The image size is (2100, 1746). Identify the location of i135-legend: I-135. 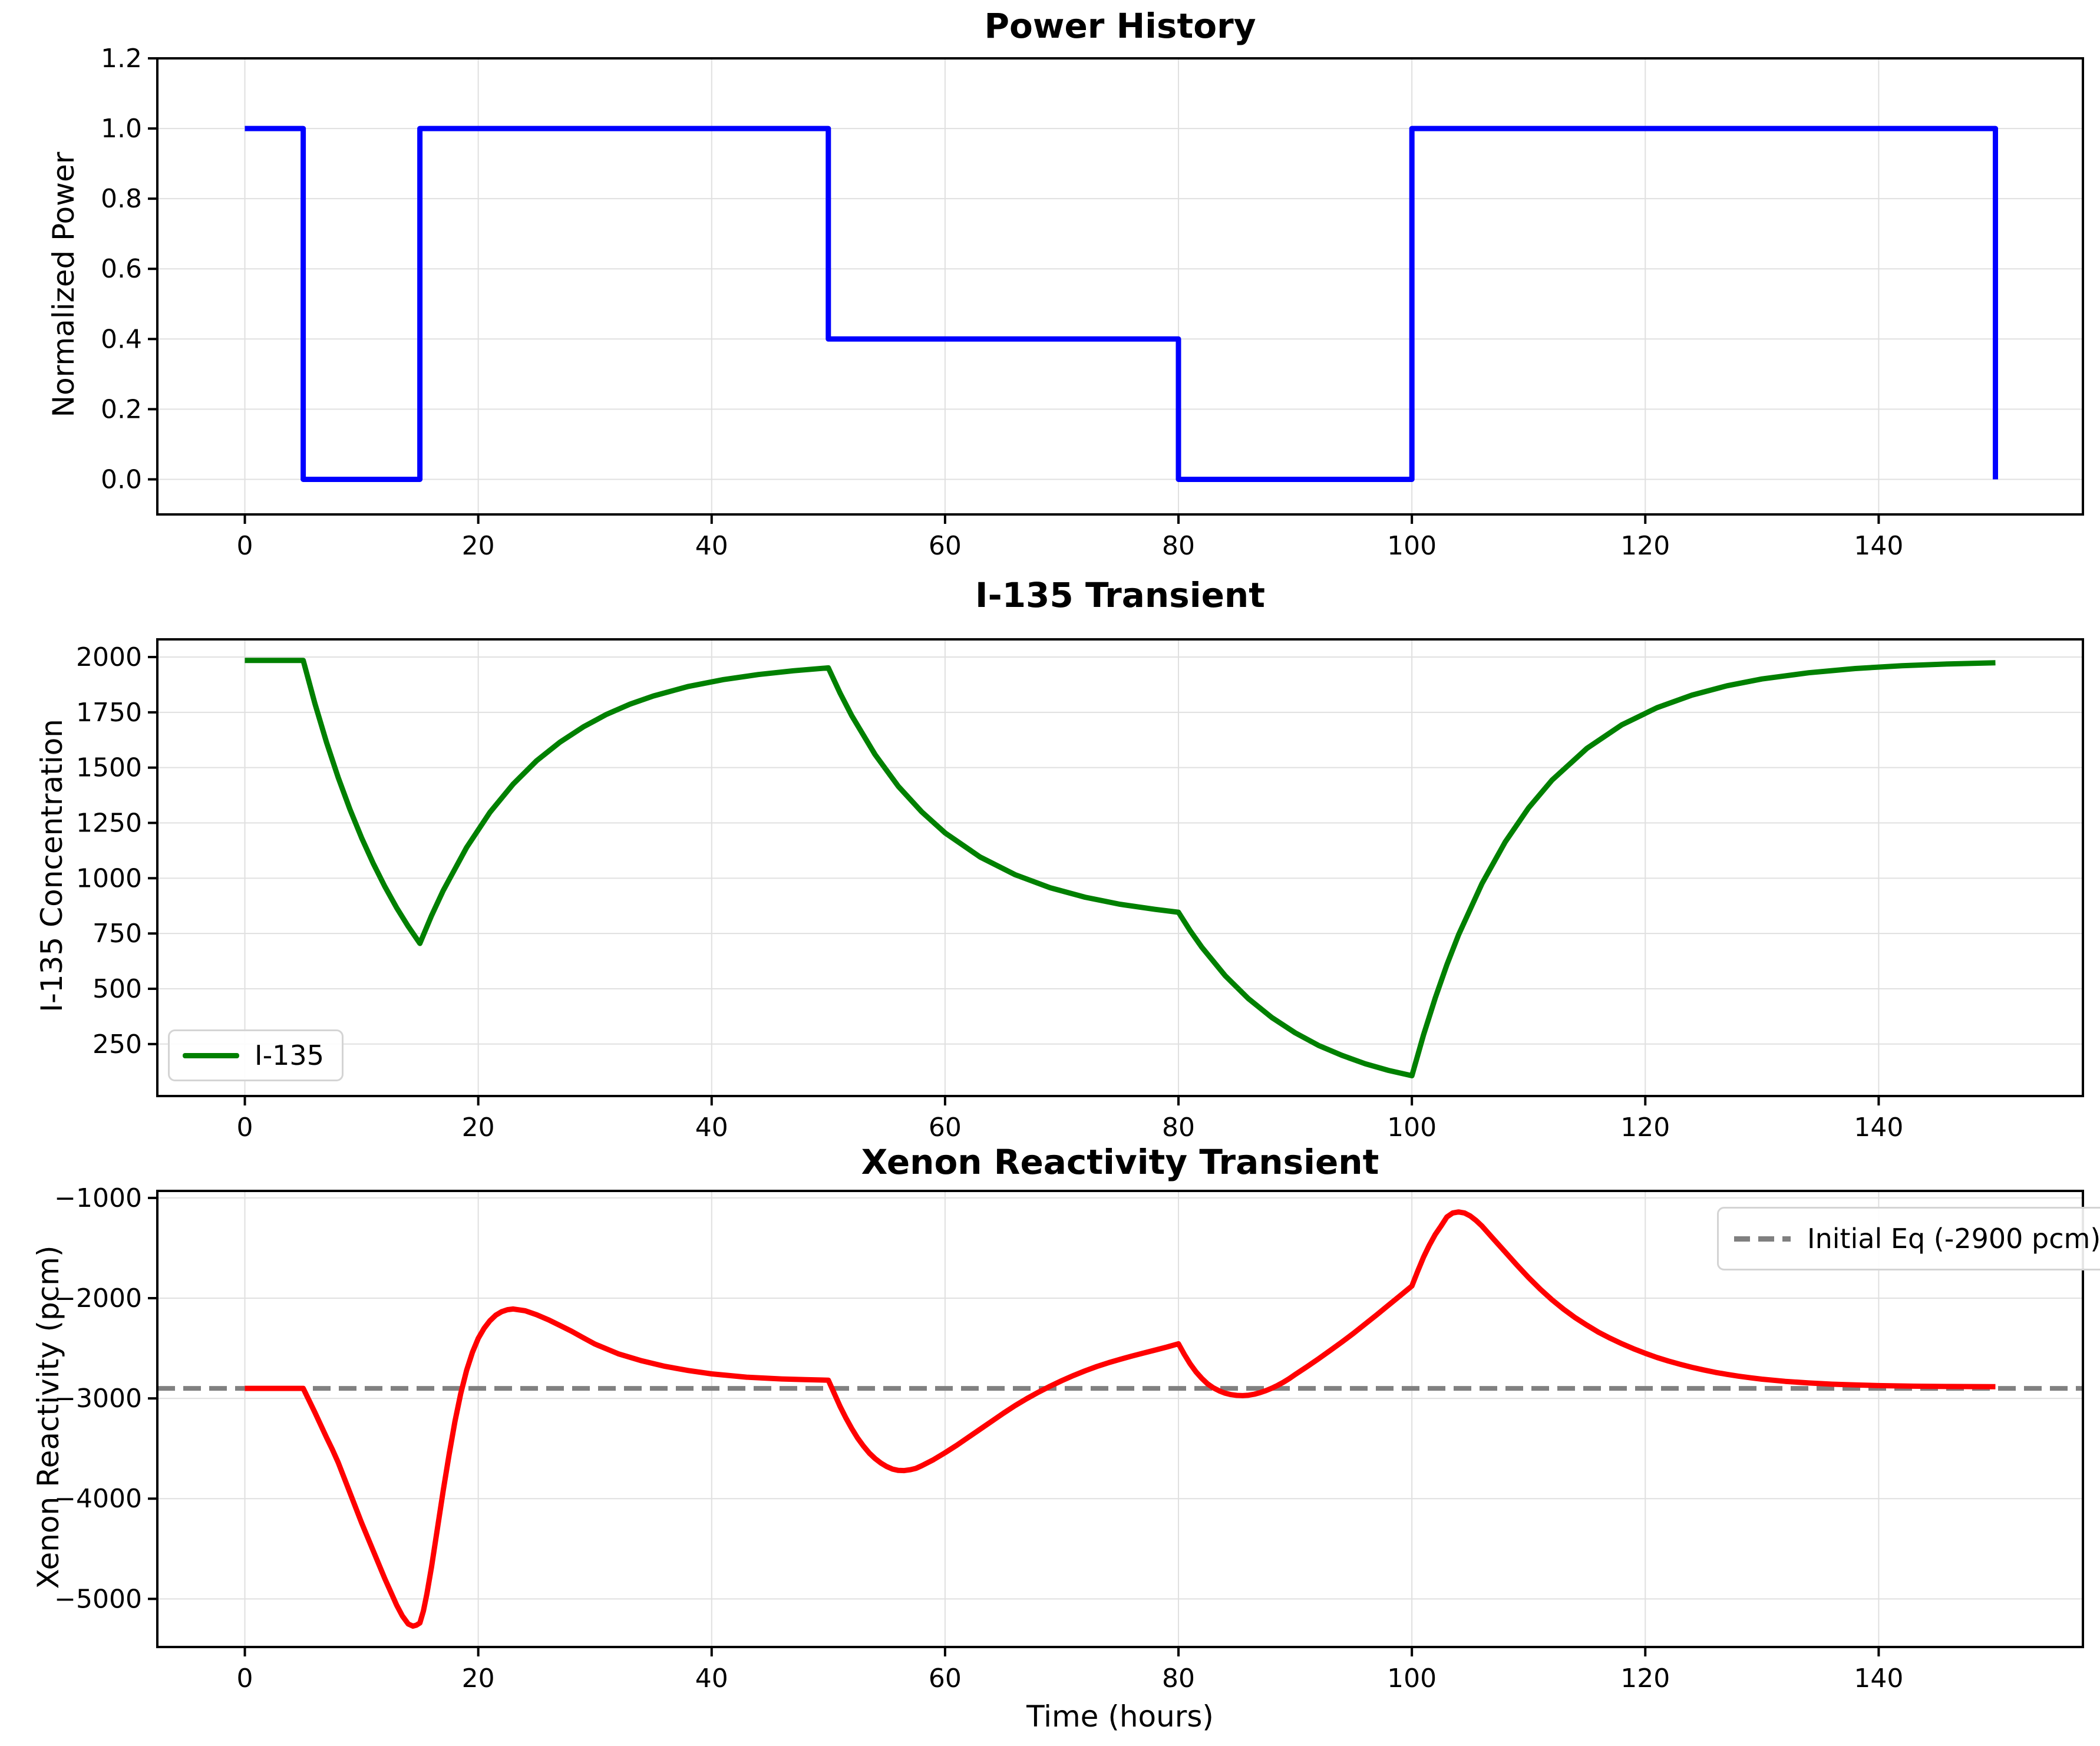
(256, 1055).